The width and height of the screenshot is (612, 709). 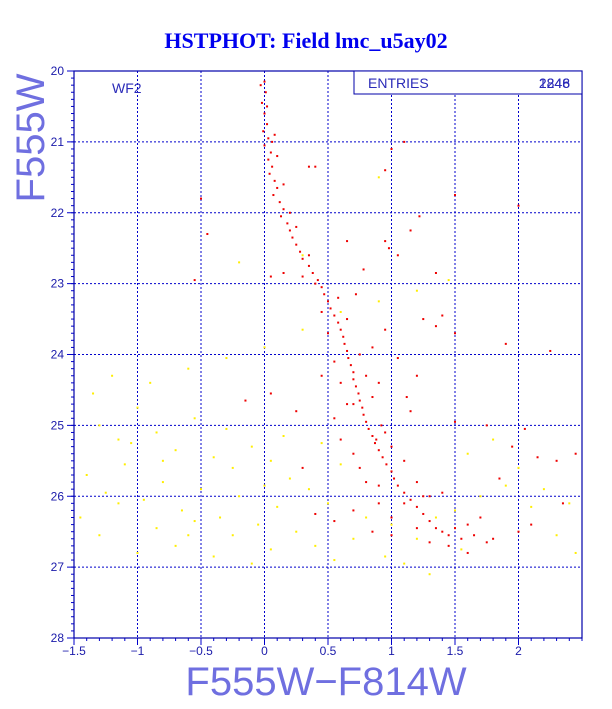 What do you see at coordinates (264, 651) in the screenshot?
I see `x-tick-label: 0` at bounding box center [264, 651].